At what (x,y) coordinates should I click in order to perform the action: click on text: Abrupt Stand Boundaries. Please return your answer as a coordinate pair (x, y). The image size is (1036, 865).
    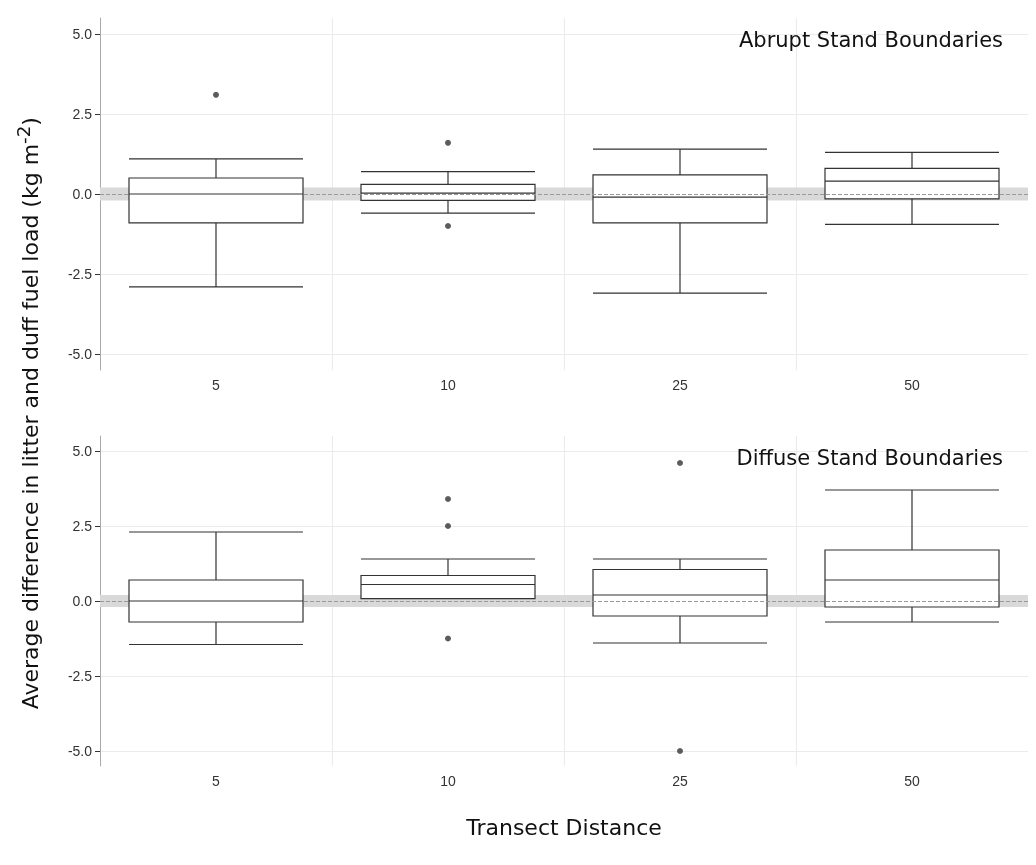
    Looking at the image, I should click on (870, 39).